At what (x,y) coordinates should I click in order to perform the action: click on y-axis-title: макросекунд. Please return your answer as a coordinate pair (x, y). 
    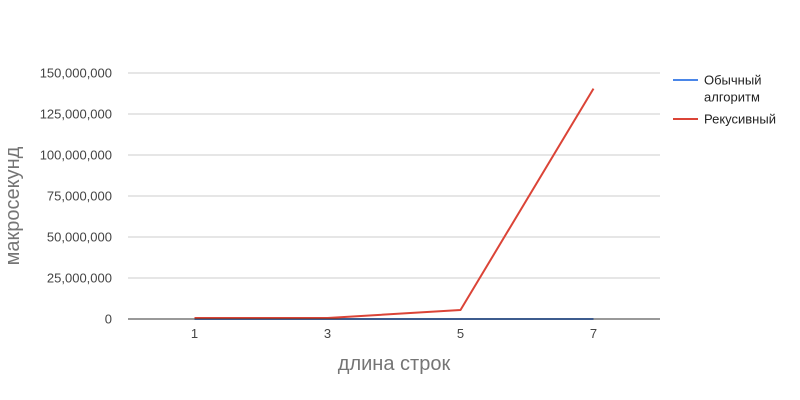
    Looking at the image, I should click on (13, 205).